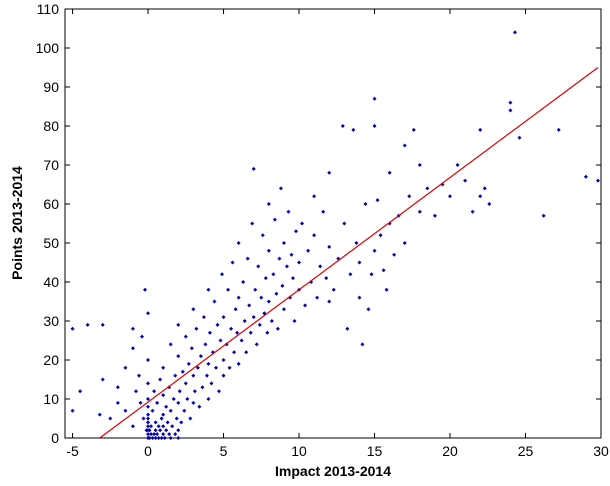  Describe the element at coordinates (72, 451) in the screenshot. I see `x-tick-label: -5` at that location.